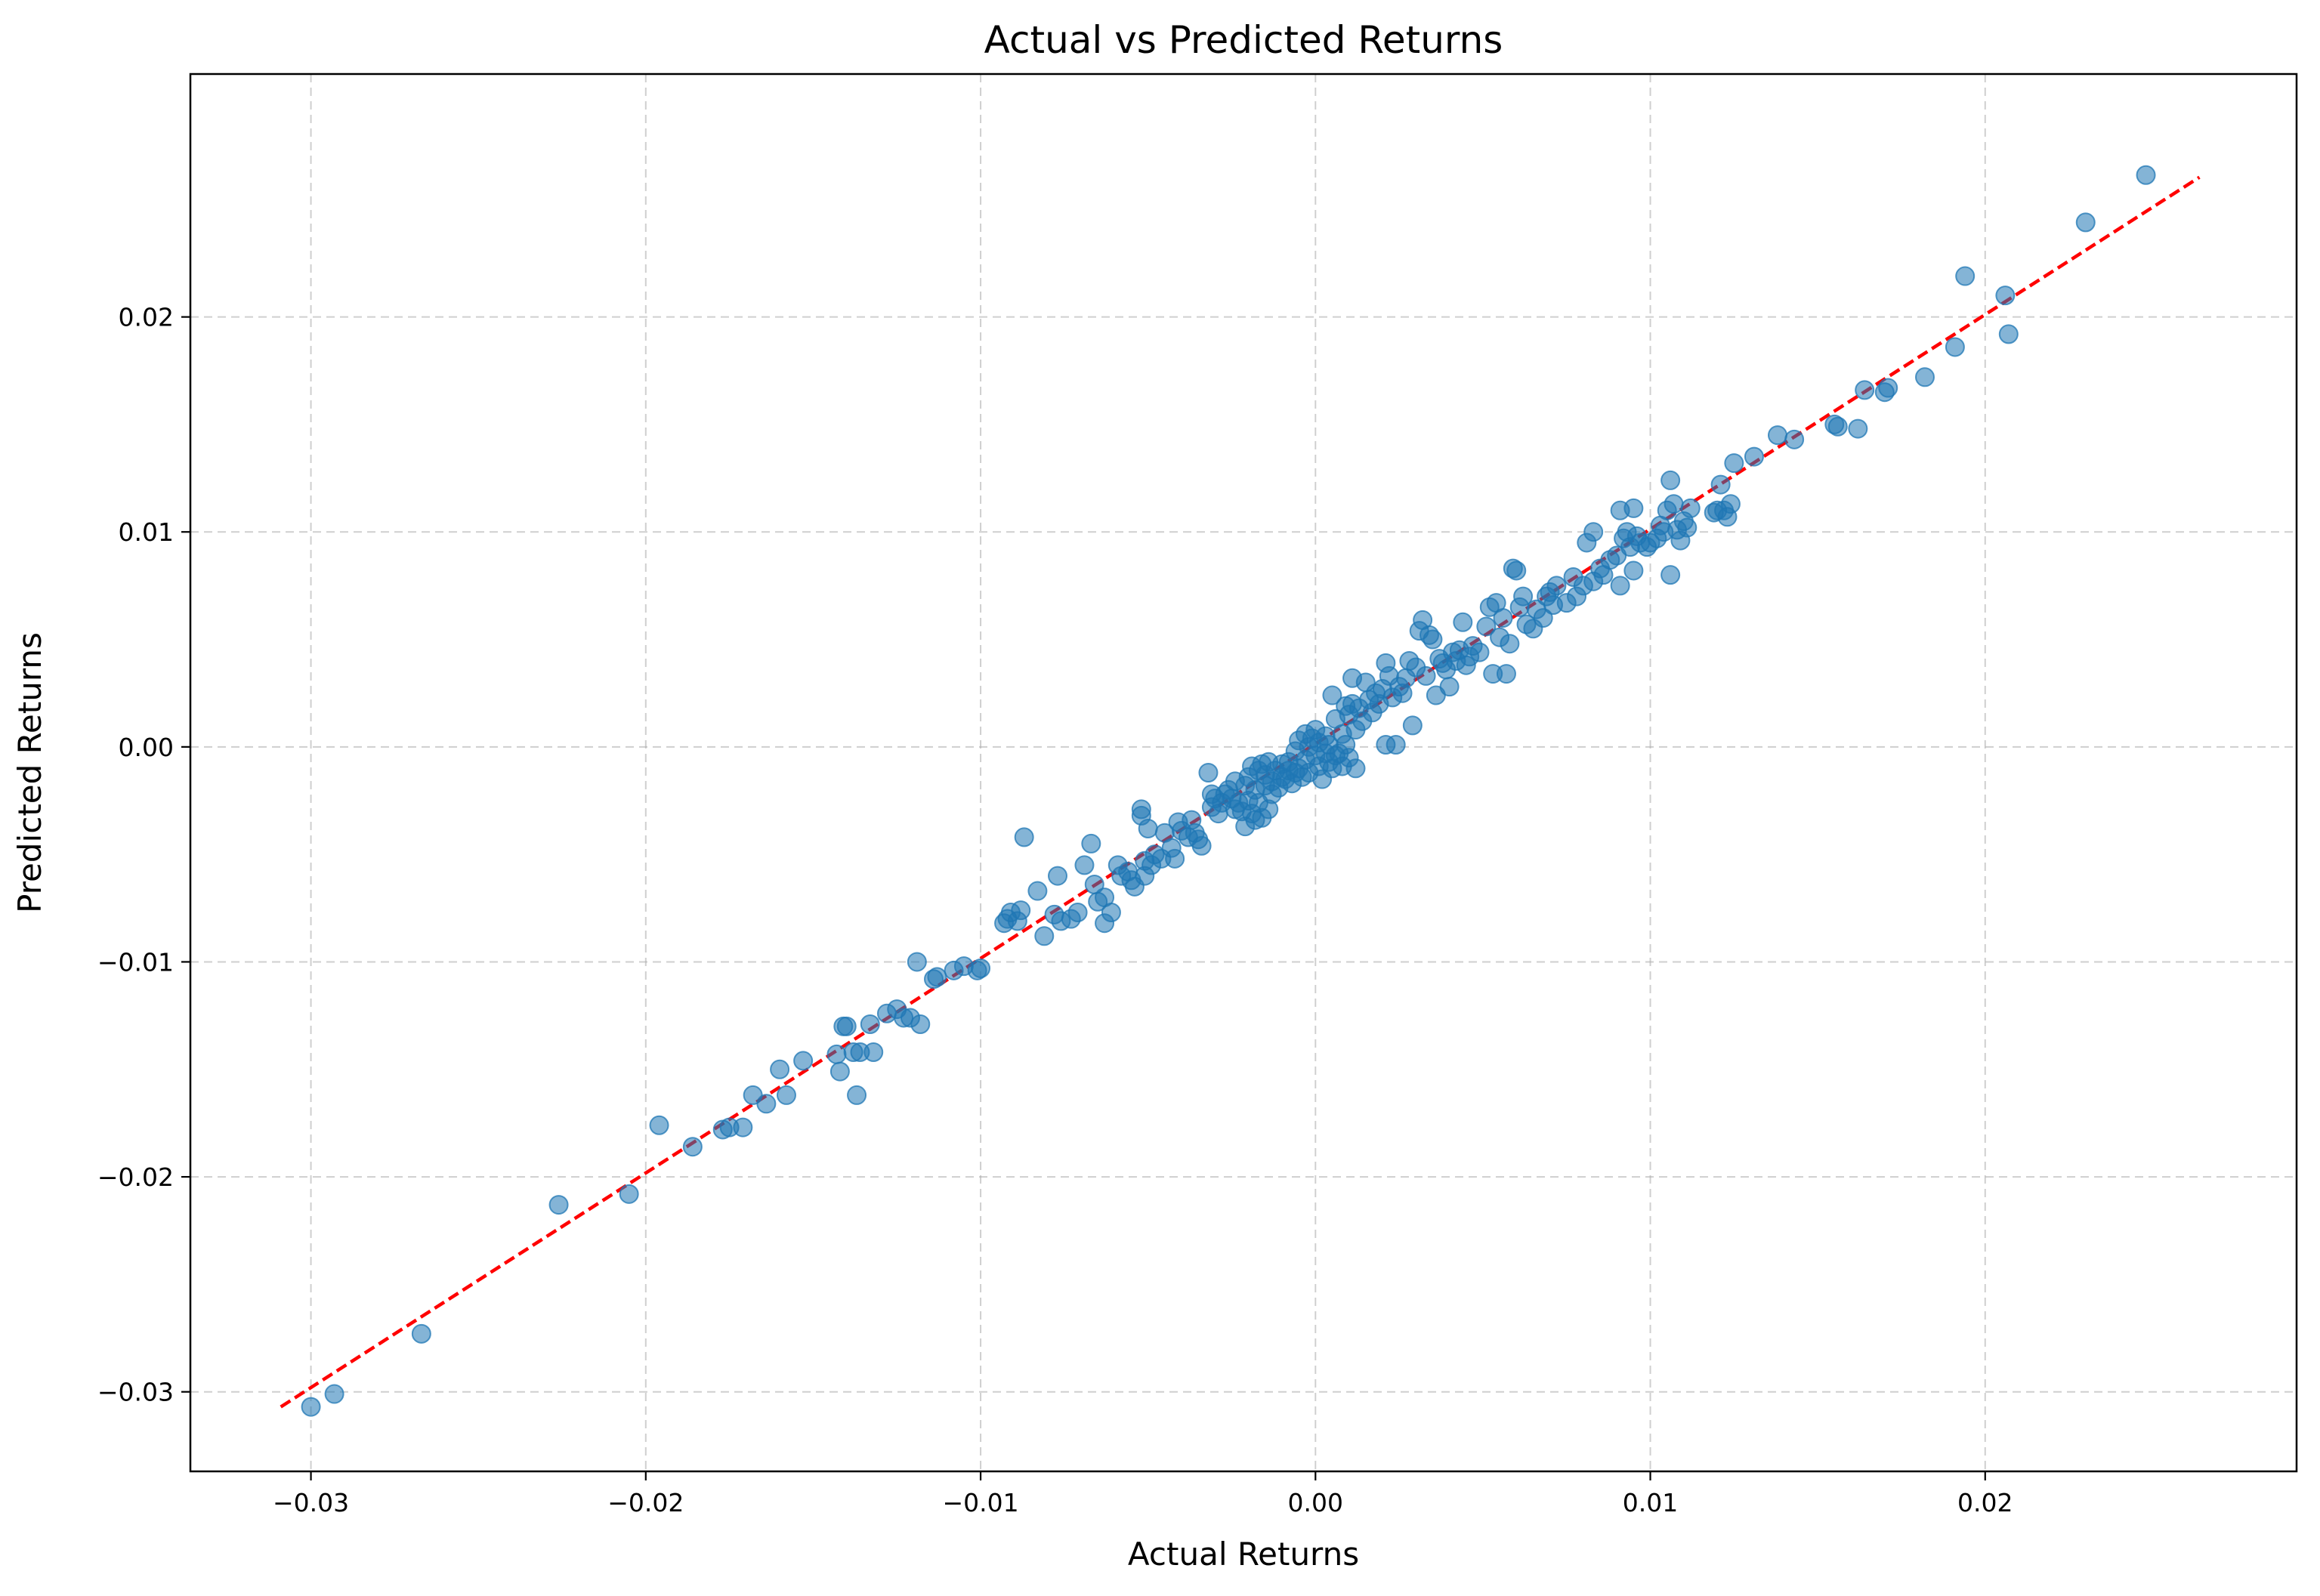 The height and width of the screenshot is (1596, 2320). Describe the element at coordinates (1243, 40) in the screenshot. I see `chart-title: Actual vs Predicted Returns` at that location.